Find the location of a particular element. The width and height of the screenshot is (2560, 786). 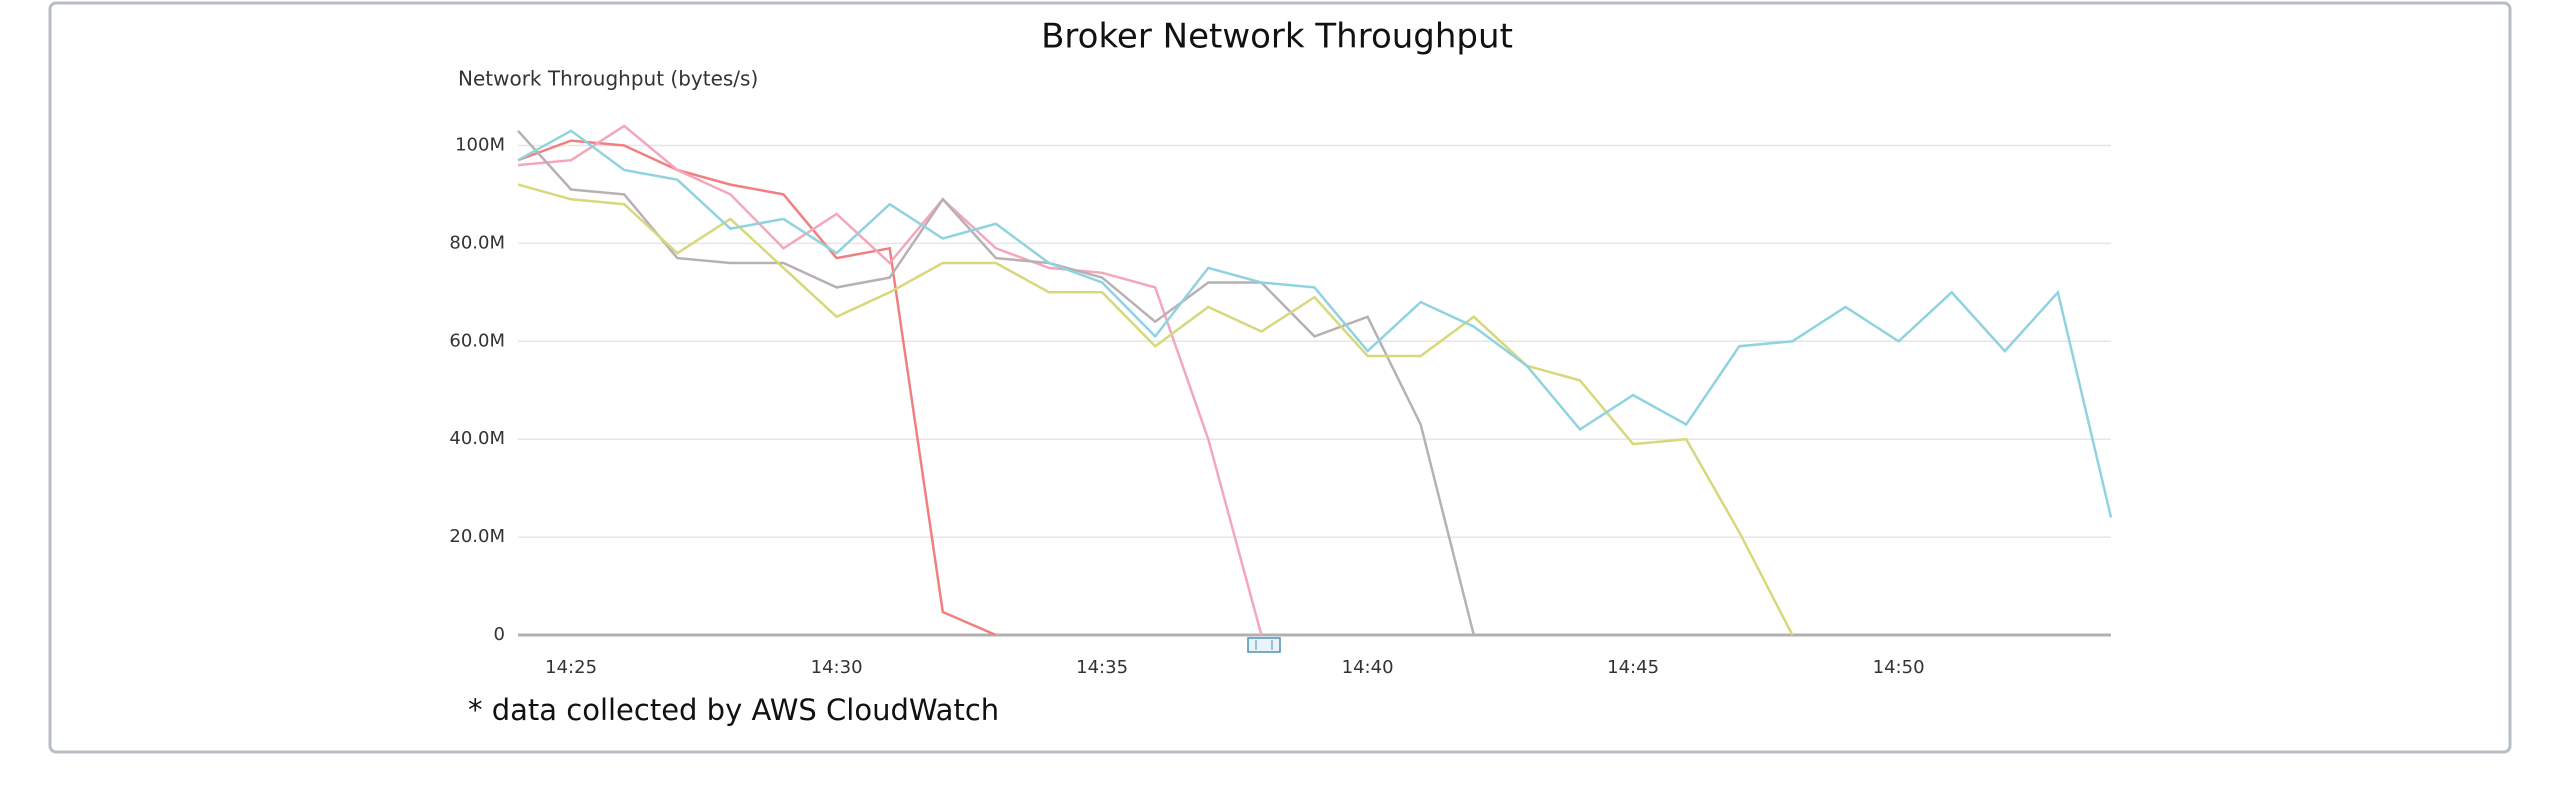

y-tick-label: 20.0M is located at coordinates (477, 536).